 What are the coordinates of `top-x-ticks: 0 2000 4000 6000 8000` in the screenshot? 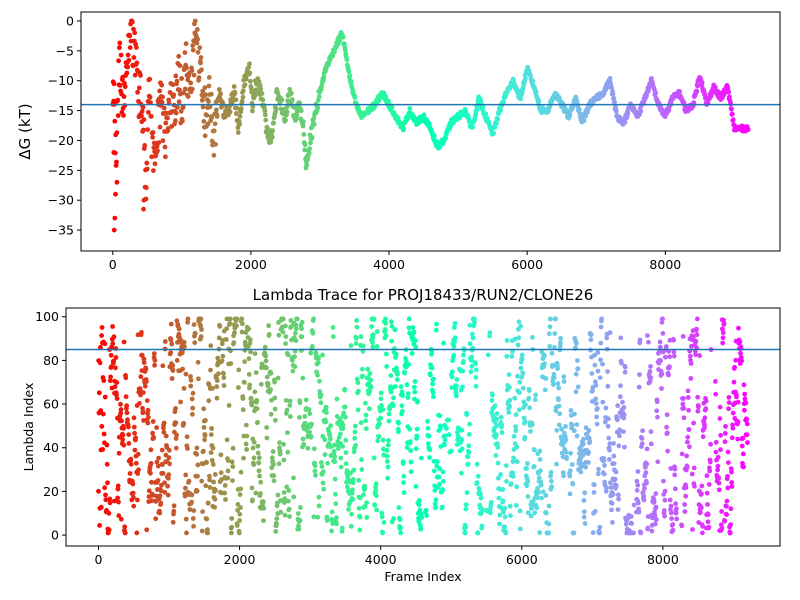 It's located at (395, 261).